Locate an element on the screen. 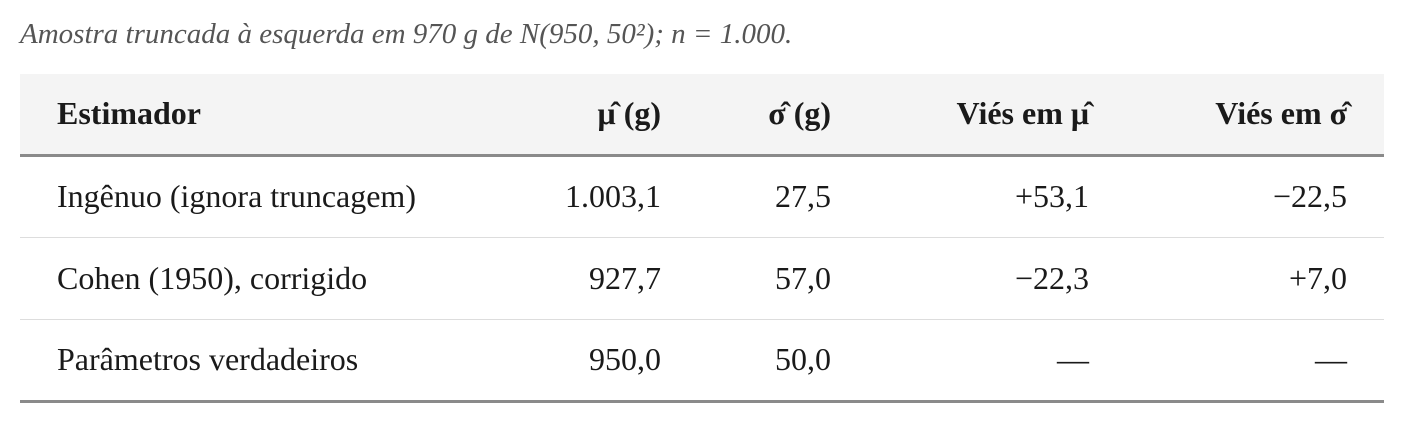  table-cell: −22,3 is located at coordinates (1051, 277).